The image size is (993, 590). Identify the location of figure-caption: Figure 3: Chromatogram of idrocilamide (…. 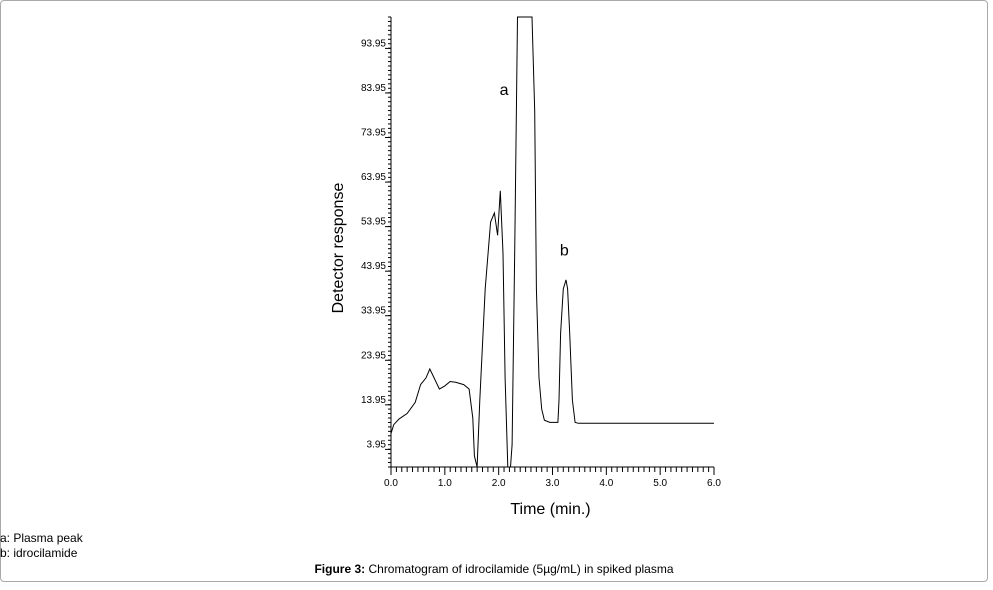
(494, 569).